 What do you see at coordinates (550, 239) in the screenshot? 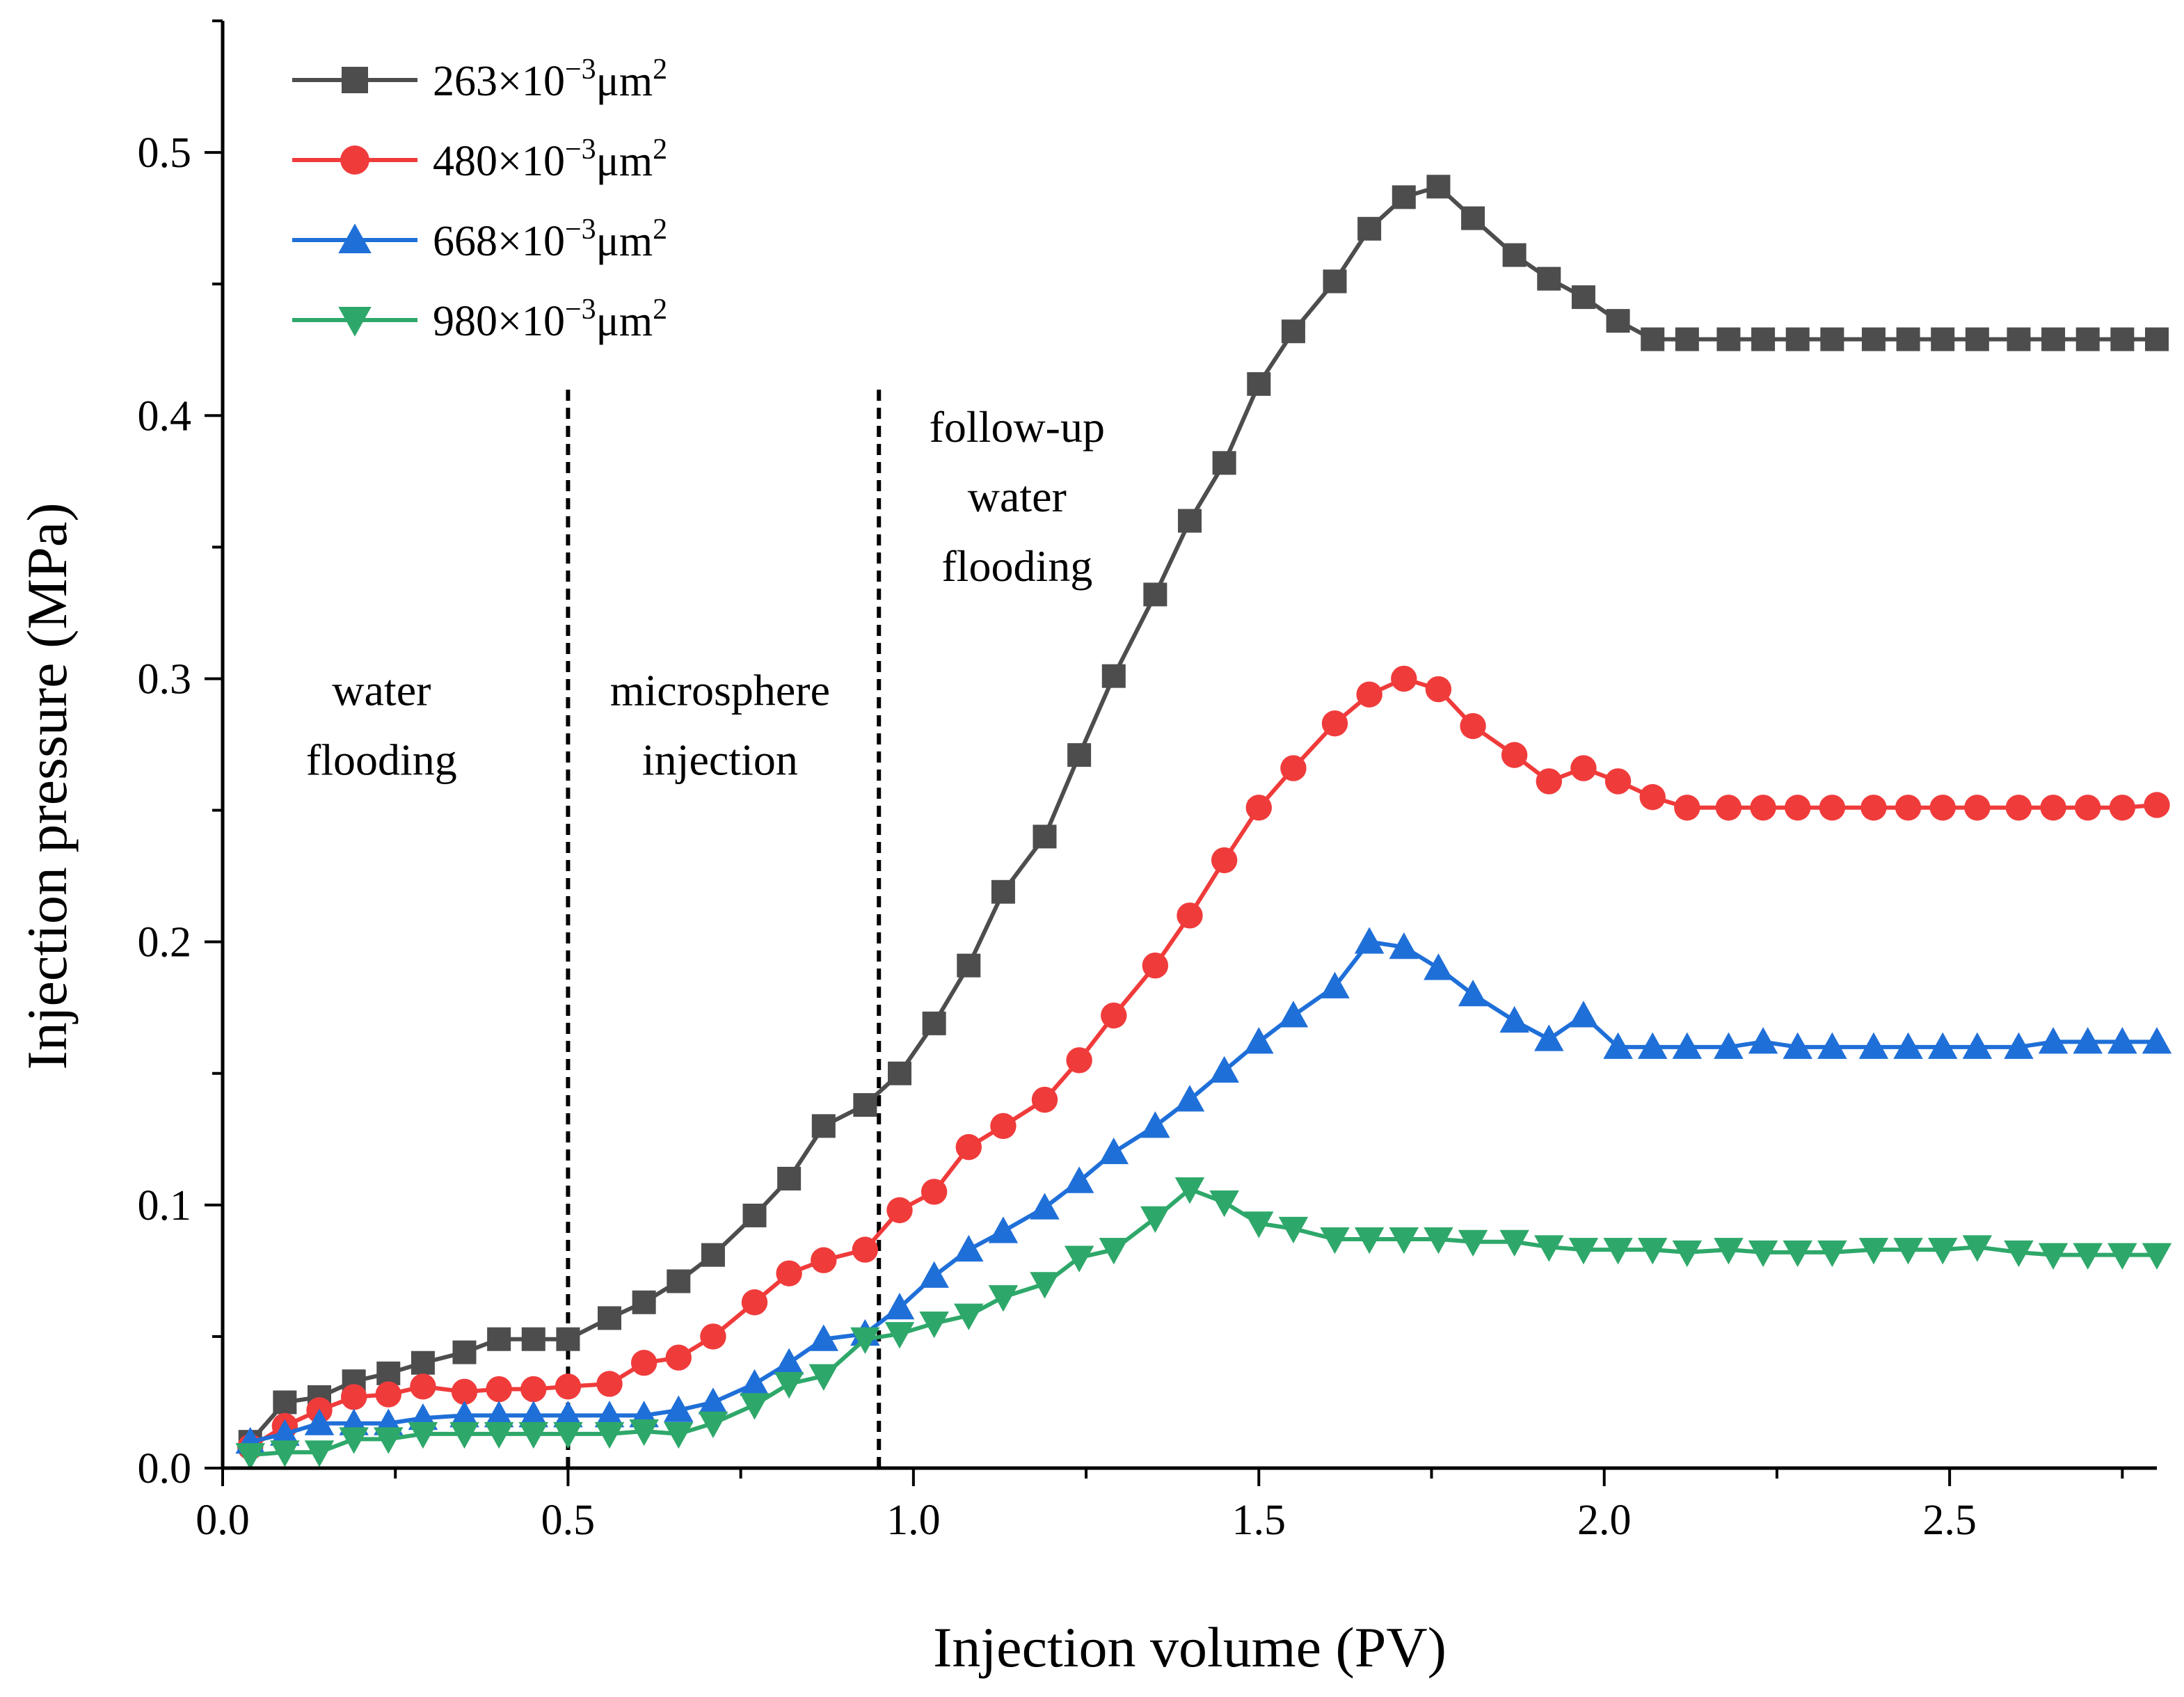
I see `legend-label: 668×10−3μm2` at bounding box center [550, 239].